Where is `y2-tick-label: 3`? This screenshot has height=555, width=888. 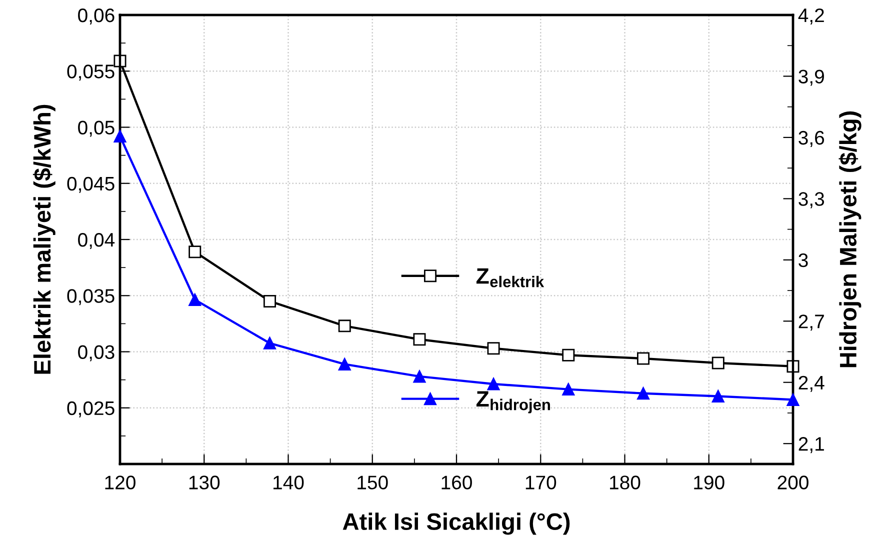
y2-tick-label: 3 is located at coordinates (803, 260).